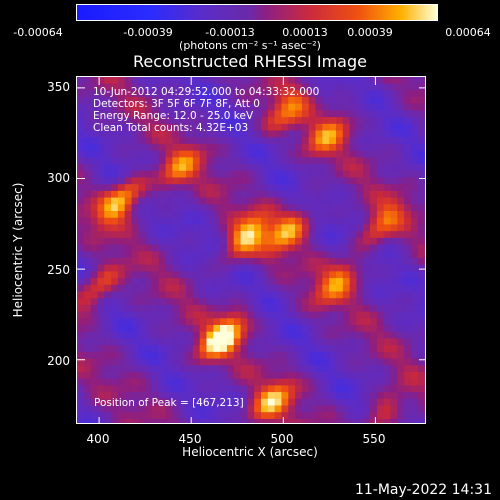 The image size is (500, 500). I want to click on colorbar-tick: -0.00064, so click(38, 32).